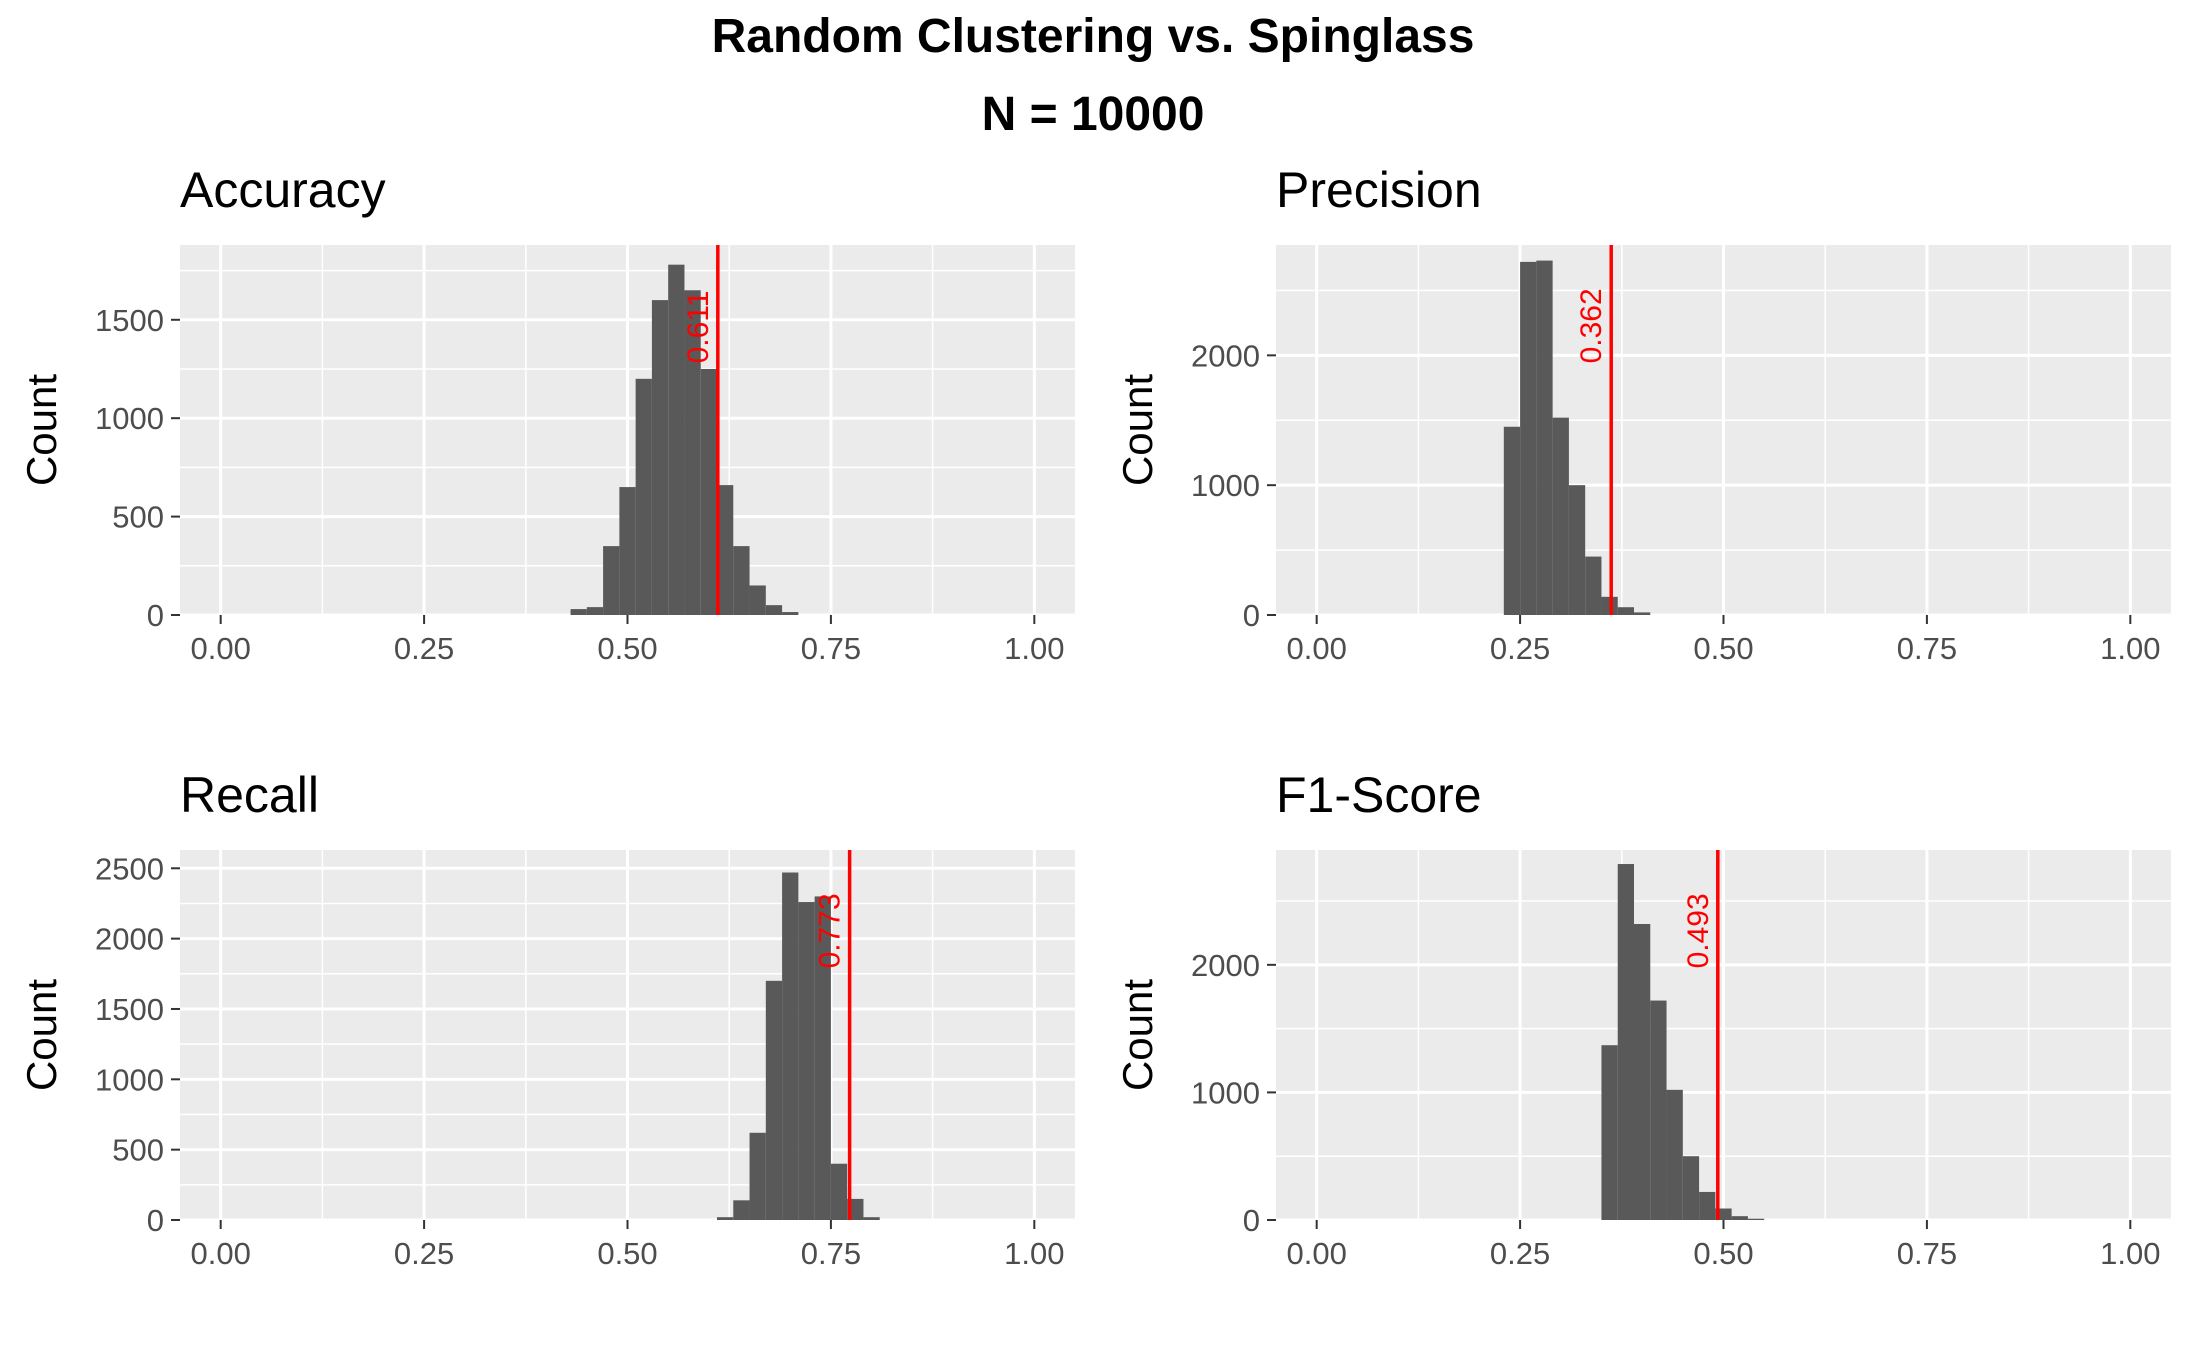 The image size is (2187, 1350). I want to click on panel-title: Recall, so click(249, 795).